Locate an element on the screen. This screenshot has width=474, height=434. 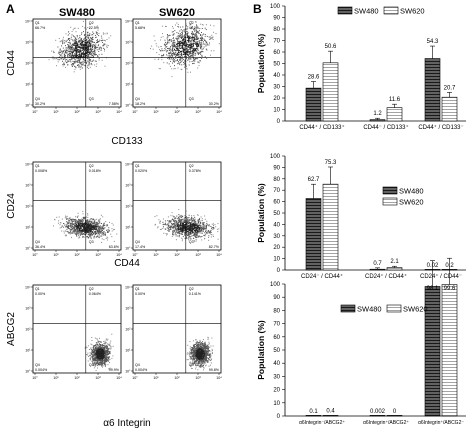
flow-y-axis-label: ABCG2 is located at coordinates (11, 329).